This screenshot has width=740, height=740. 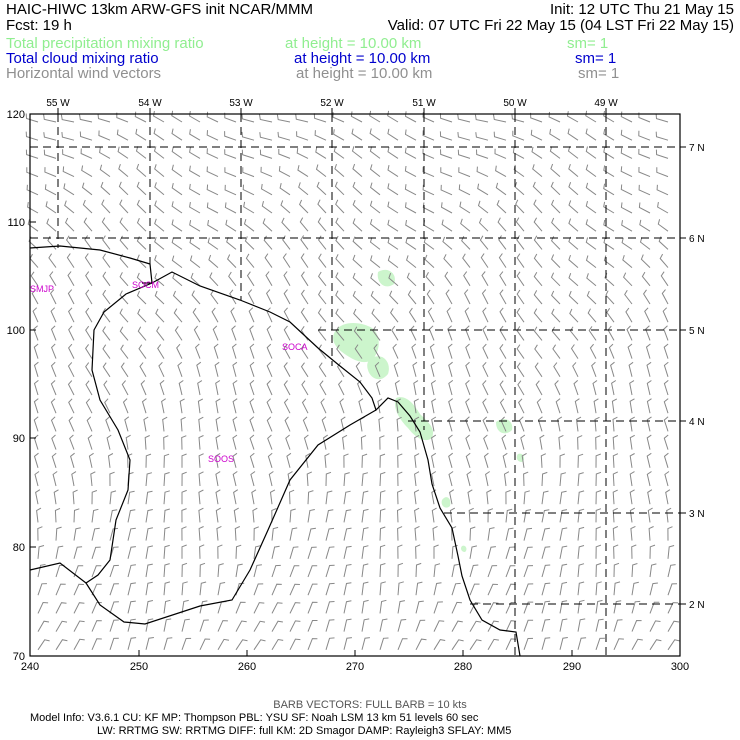 What do you see at coordinates (82, 58) in the screenshot?
I see `field2-name: Total cloud mixing ratio` at bounding box center [82, 58].